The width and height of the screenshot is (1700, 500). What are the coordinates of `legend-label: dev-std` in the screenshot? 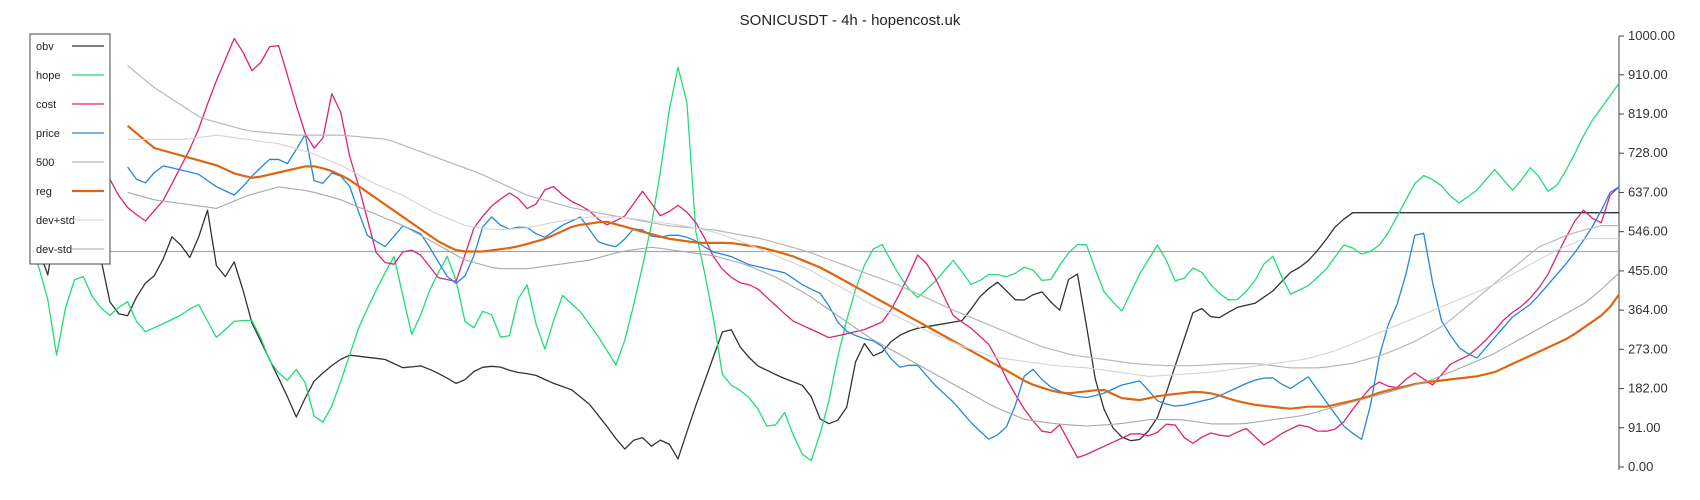 It's located at (54, 250).